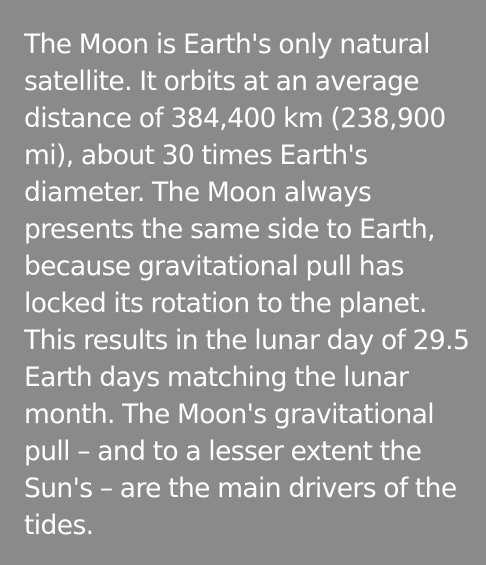  What do you see at coordinates (229, 414) in the screenshot?
I see `paragraph-line: month. The Moon's gravitational` at bounding box center [229, 414].